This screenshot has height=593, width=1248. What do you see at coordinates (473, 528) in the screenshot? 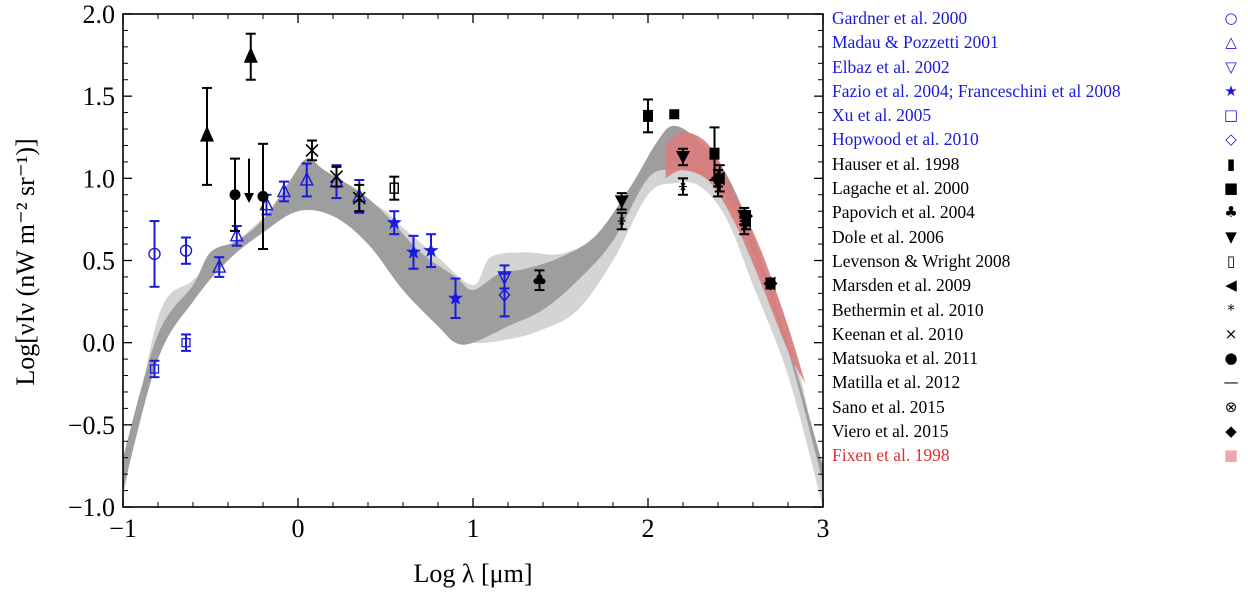
I see `x-tick-label: 1` at bounding box center [473, 528].